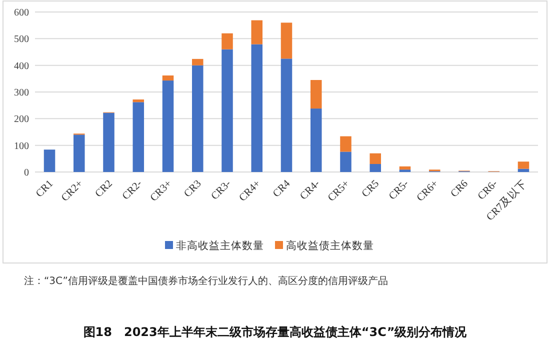 This screenshot has width=550, height=350. I want to click on x-tick-label: CR2, so click(104, 189).